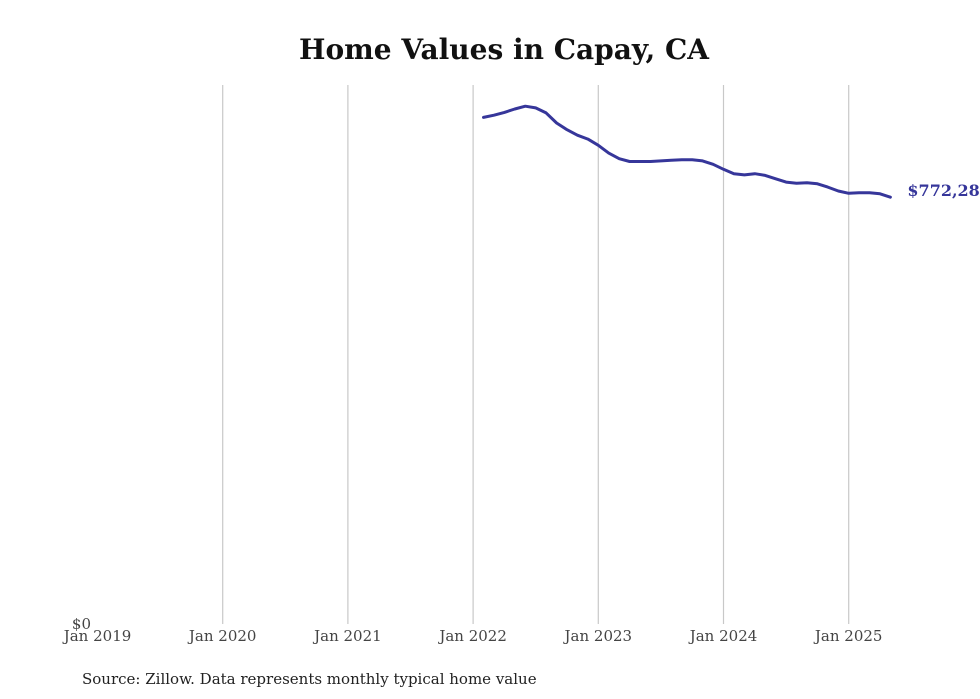 Image resolution: width=980 pixels, height=699 pixels. I want to click on x-tick-label: Jan 2025, so click(848, 636).